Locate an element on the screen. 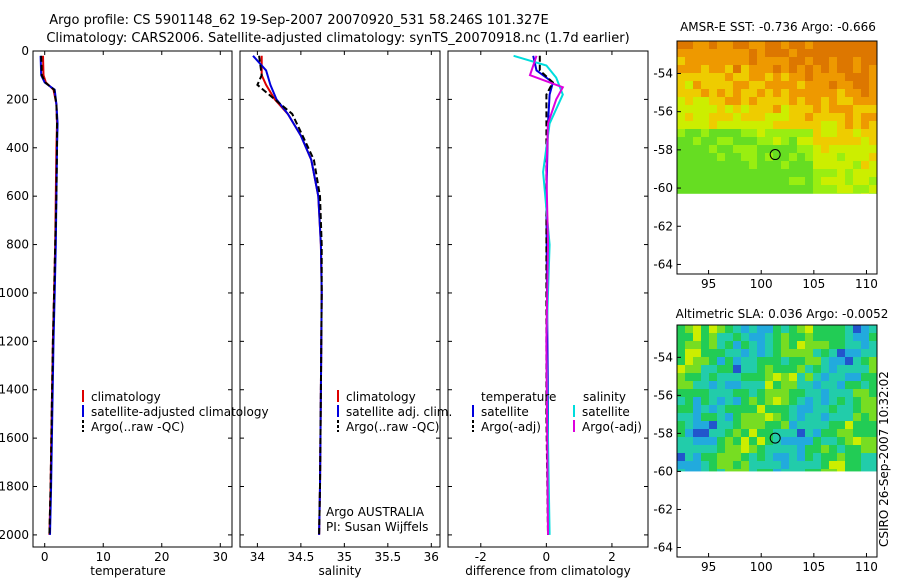 The image size is (900, 580). legend-label-satellite: satellite-adjusted climatology is located at coordinates (180, 412).